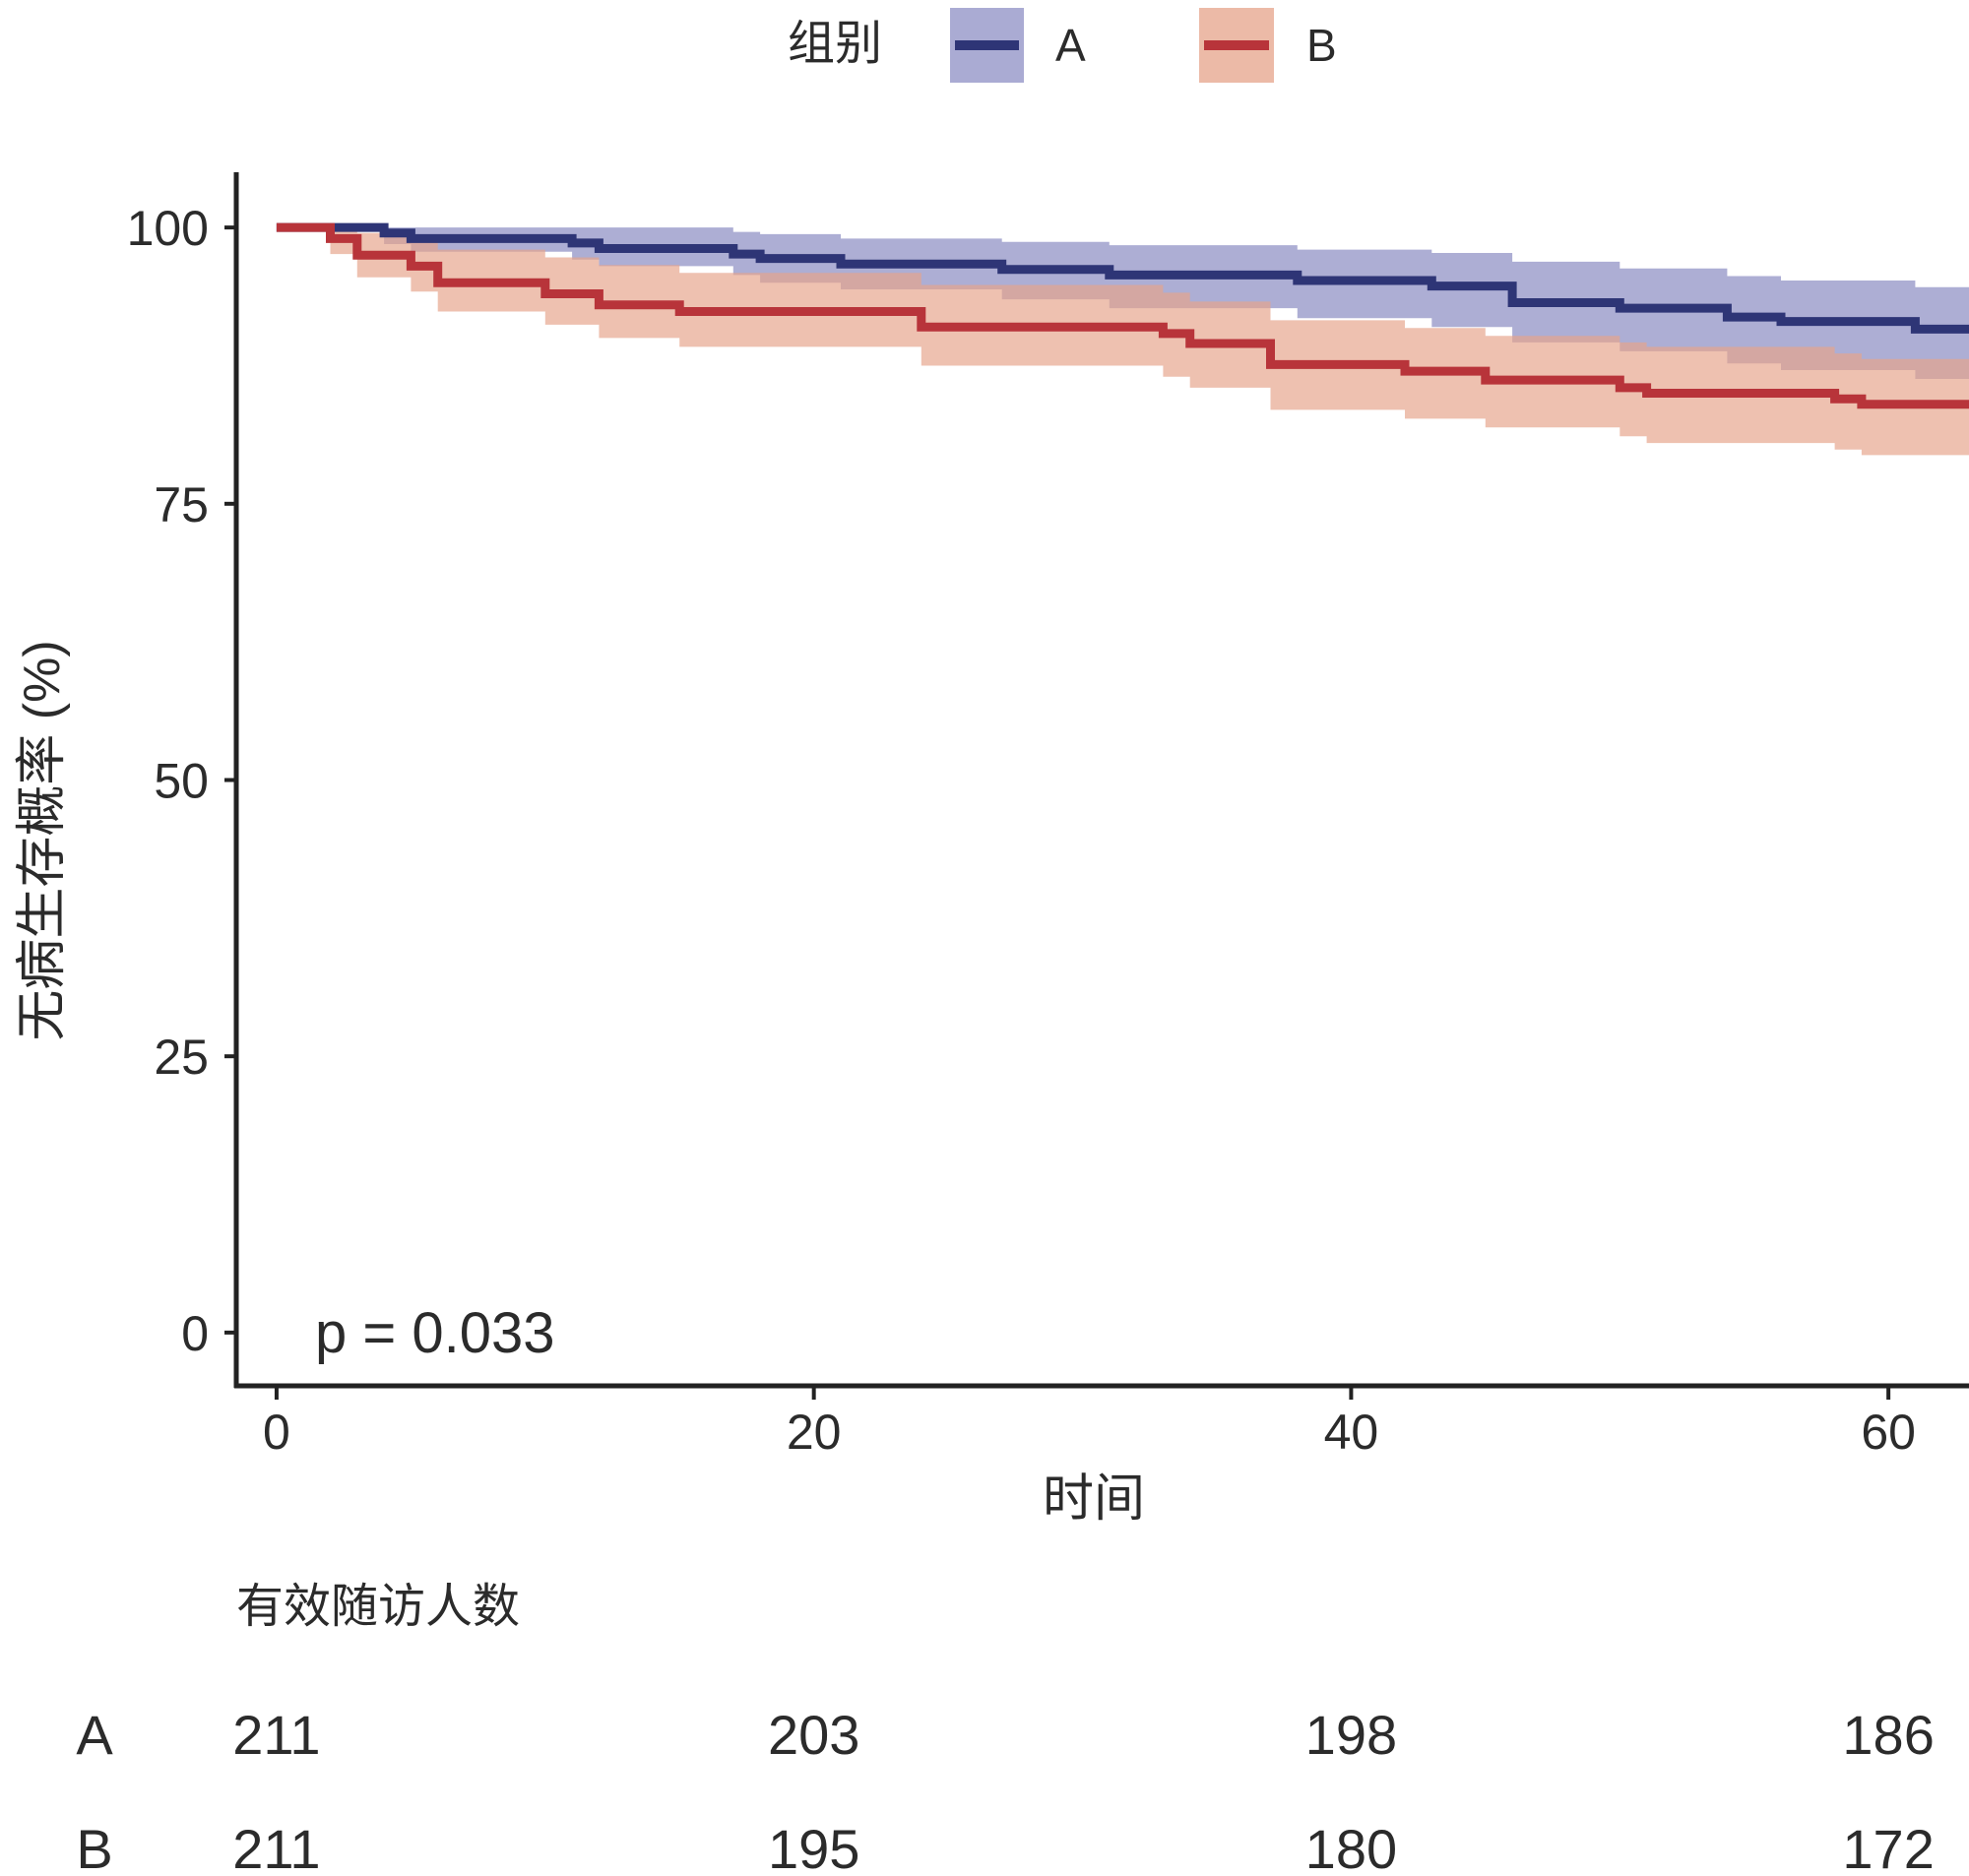 The width and height of the screenshot is (1969, 1876). Describe the element at coordinates (1005, 1735) in the screenshot. I see `risk-row-a: A 211 203 198 186` at that location.